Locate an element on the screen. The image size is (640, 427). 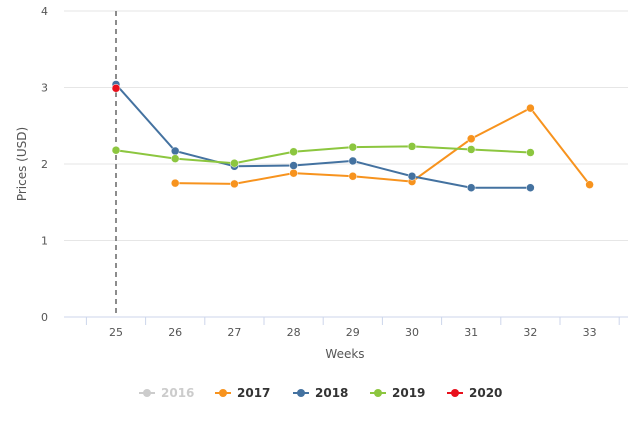
legend-label-2020: 2020 is located at coordinates (485, 393).